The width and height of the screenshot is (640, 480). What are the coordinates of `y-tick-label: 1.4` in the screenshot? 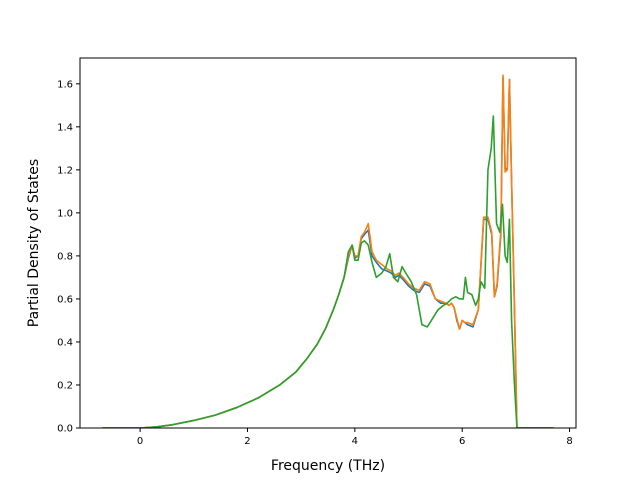 It's located at (65, 127).